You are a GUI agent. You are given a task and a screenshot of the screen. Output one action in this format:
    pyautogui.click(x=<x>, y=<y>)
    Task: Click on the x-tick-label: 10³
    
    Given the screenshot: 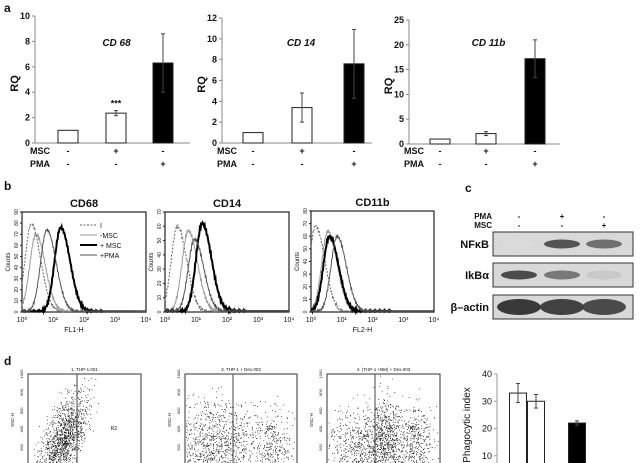 What is the action you would take?
    pyautogui.click(x=115, y=320)
    